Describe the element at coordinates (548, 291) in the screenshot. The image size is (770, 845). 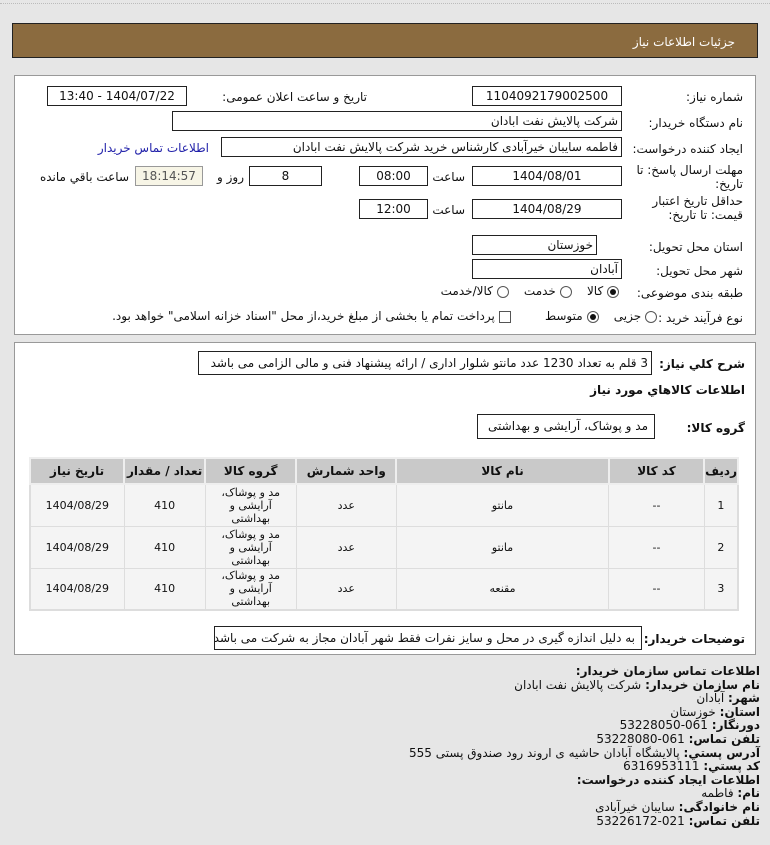
I see `category-option-service: خدمت` at that location.